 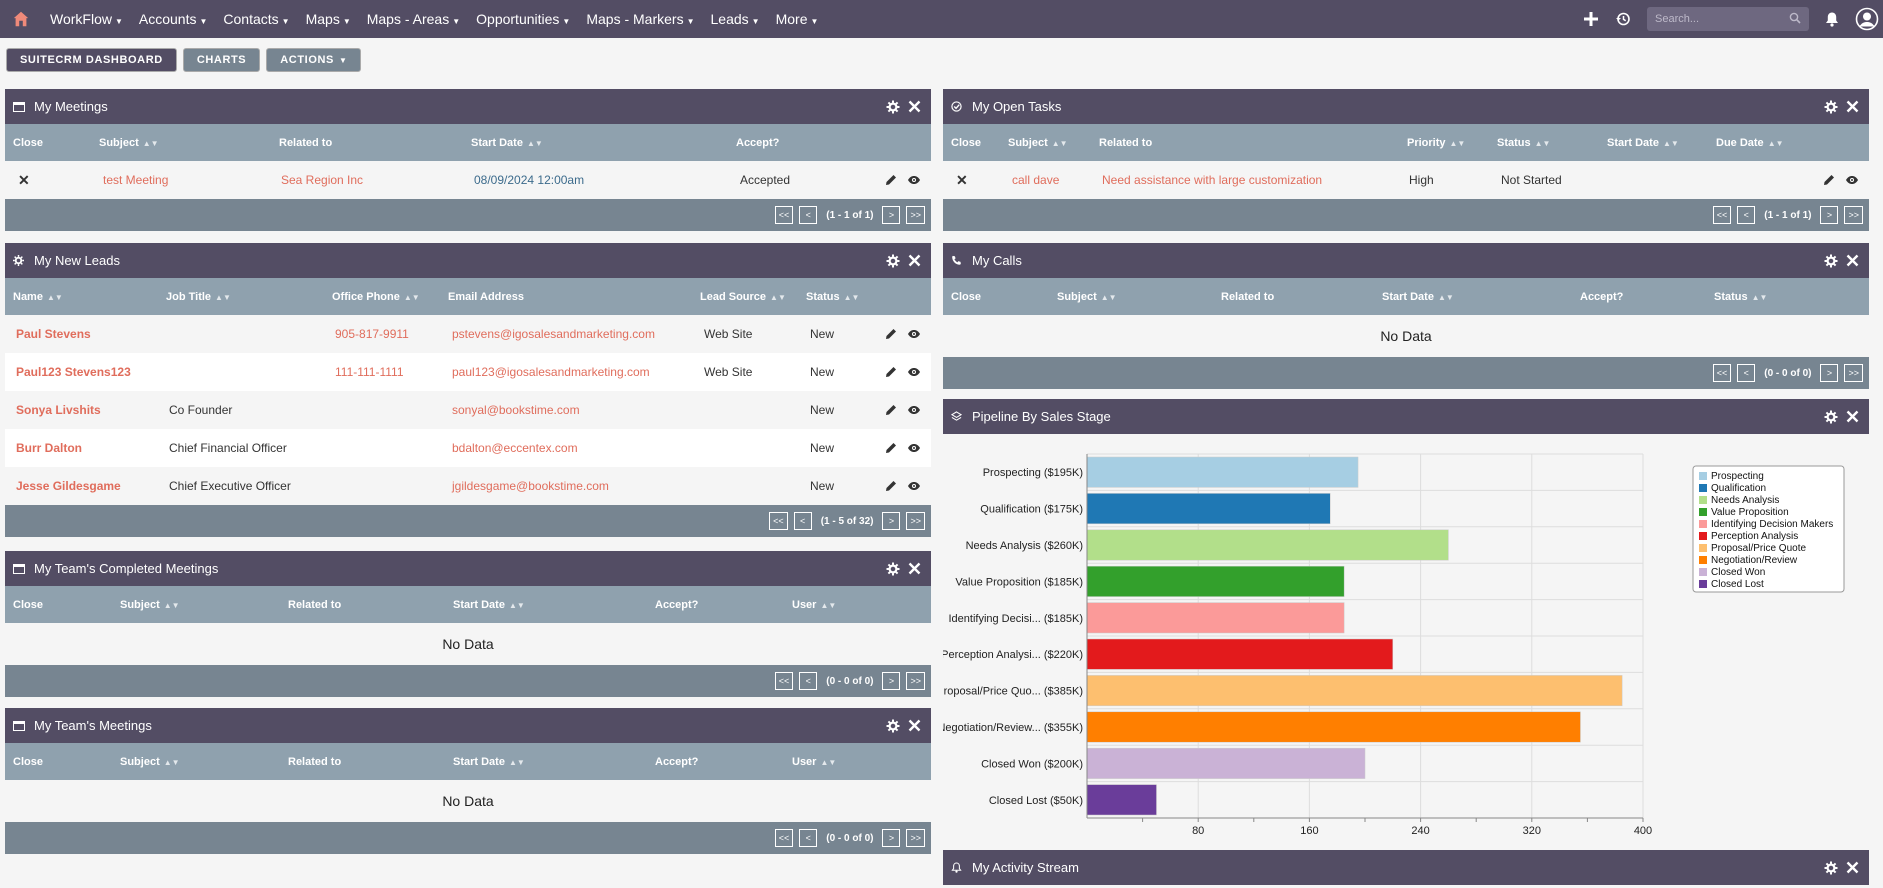 I want to click on email-link: jgildesgame@bookstime.com, so click(x=530, y=486).